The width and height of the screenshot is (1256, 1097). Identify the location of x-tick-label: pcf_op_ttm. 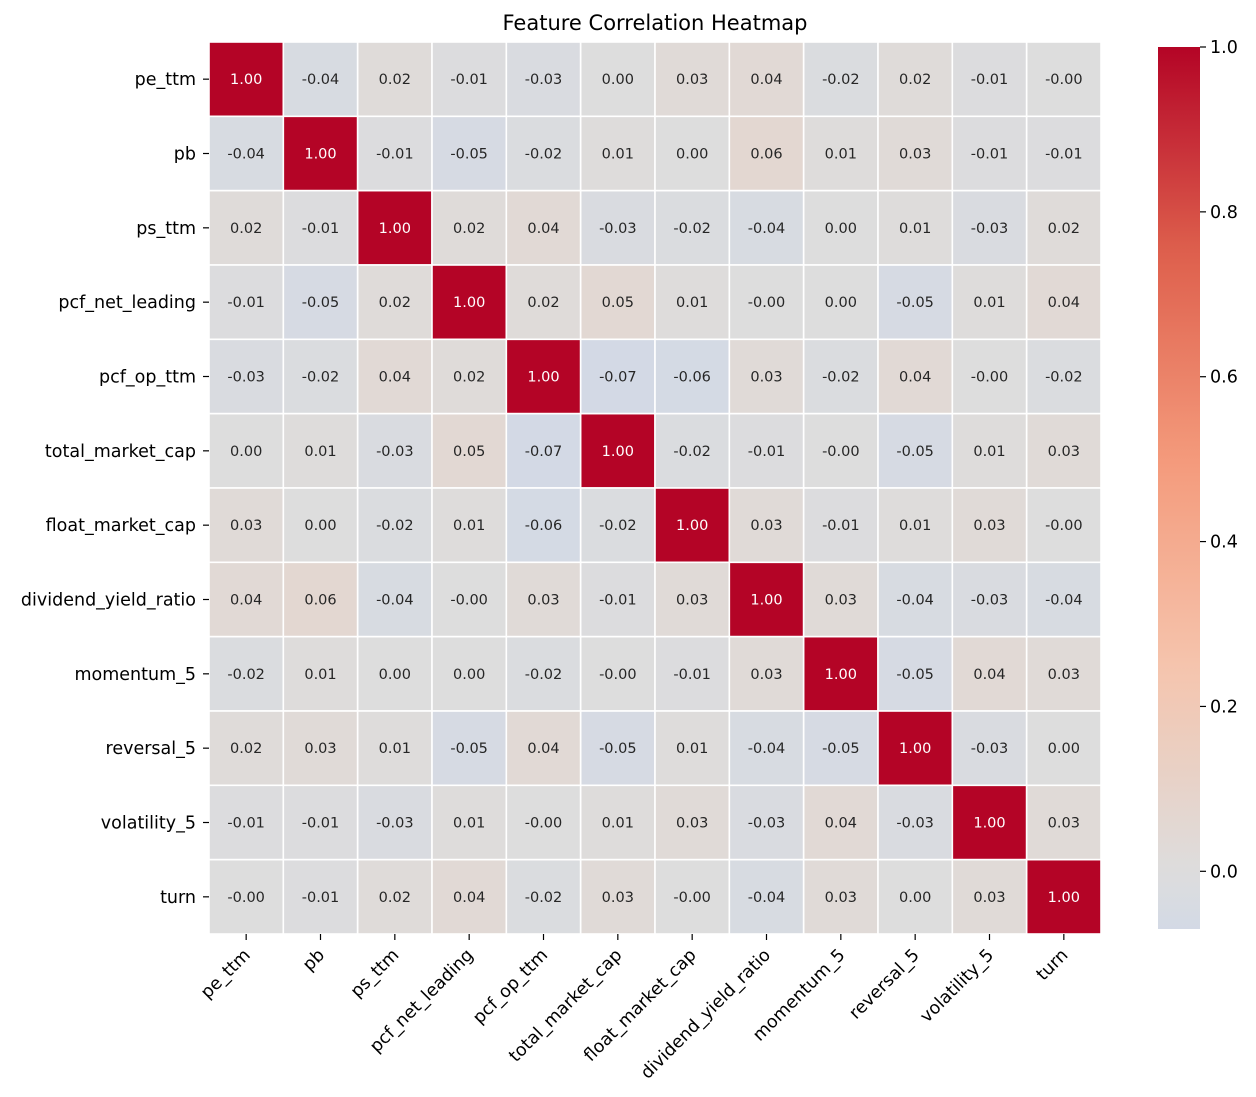
(510, 986).